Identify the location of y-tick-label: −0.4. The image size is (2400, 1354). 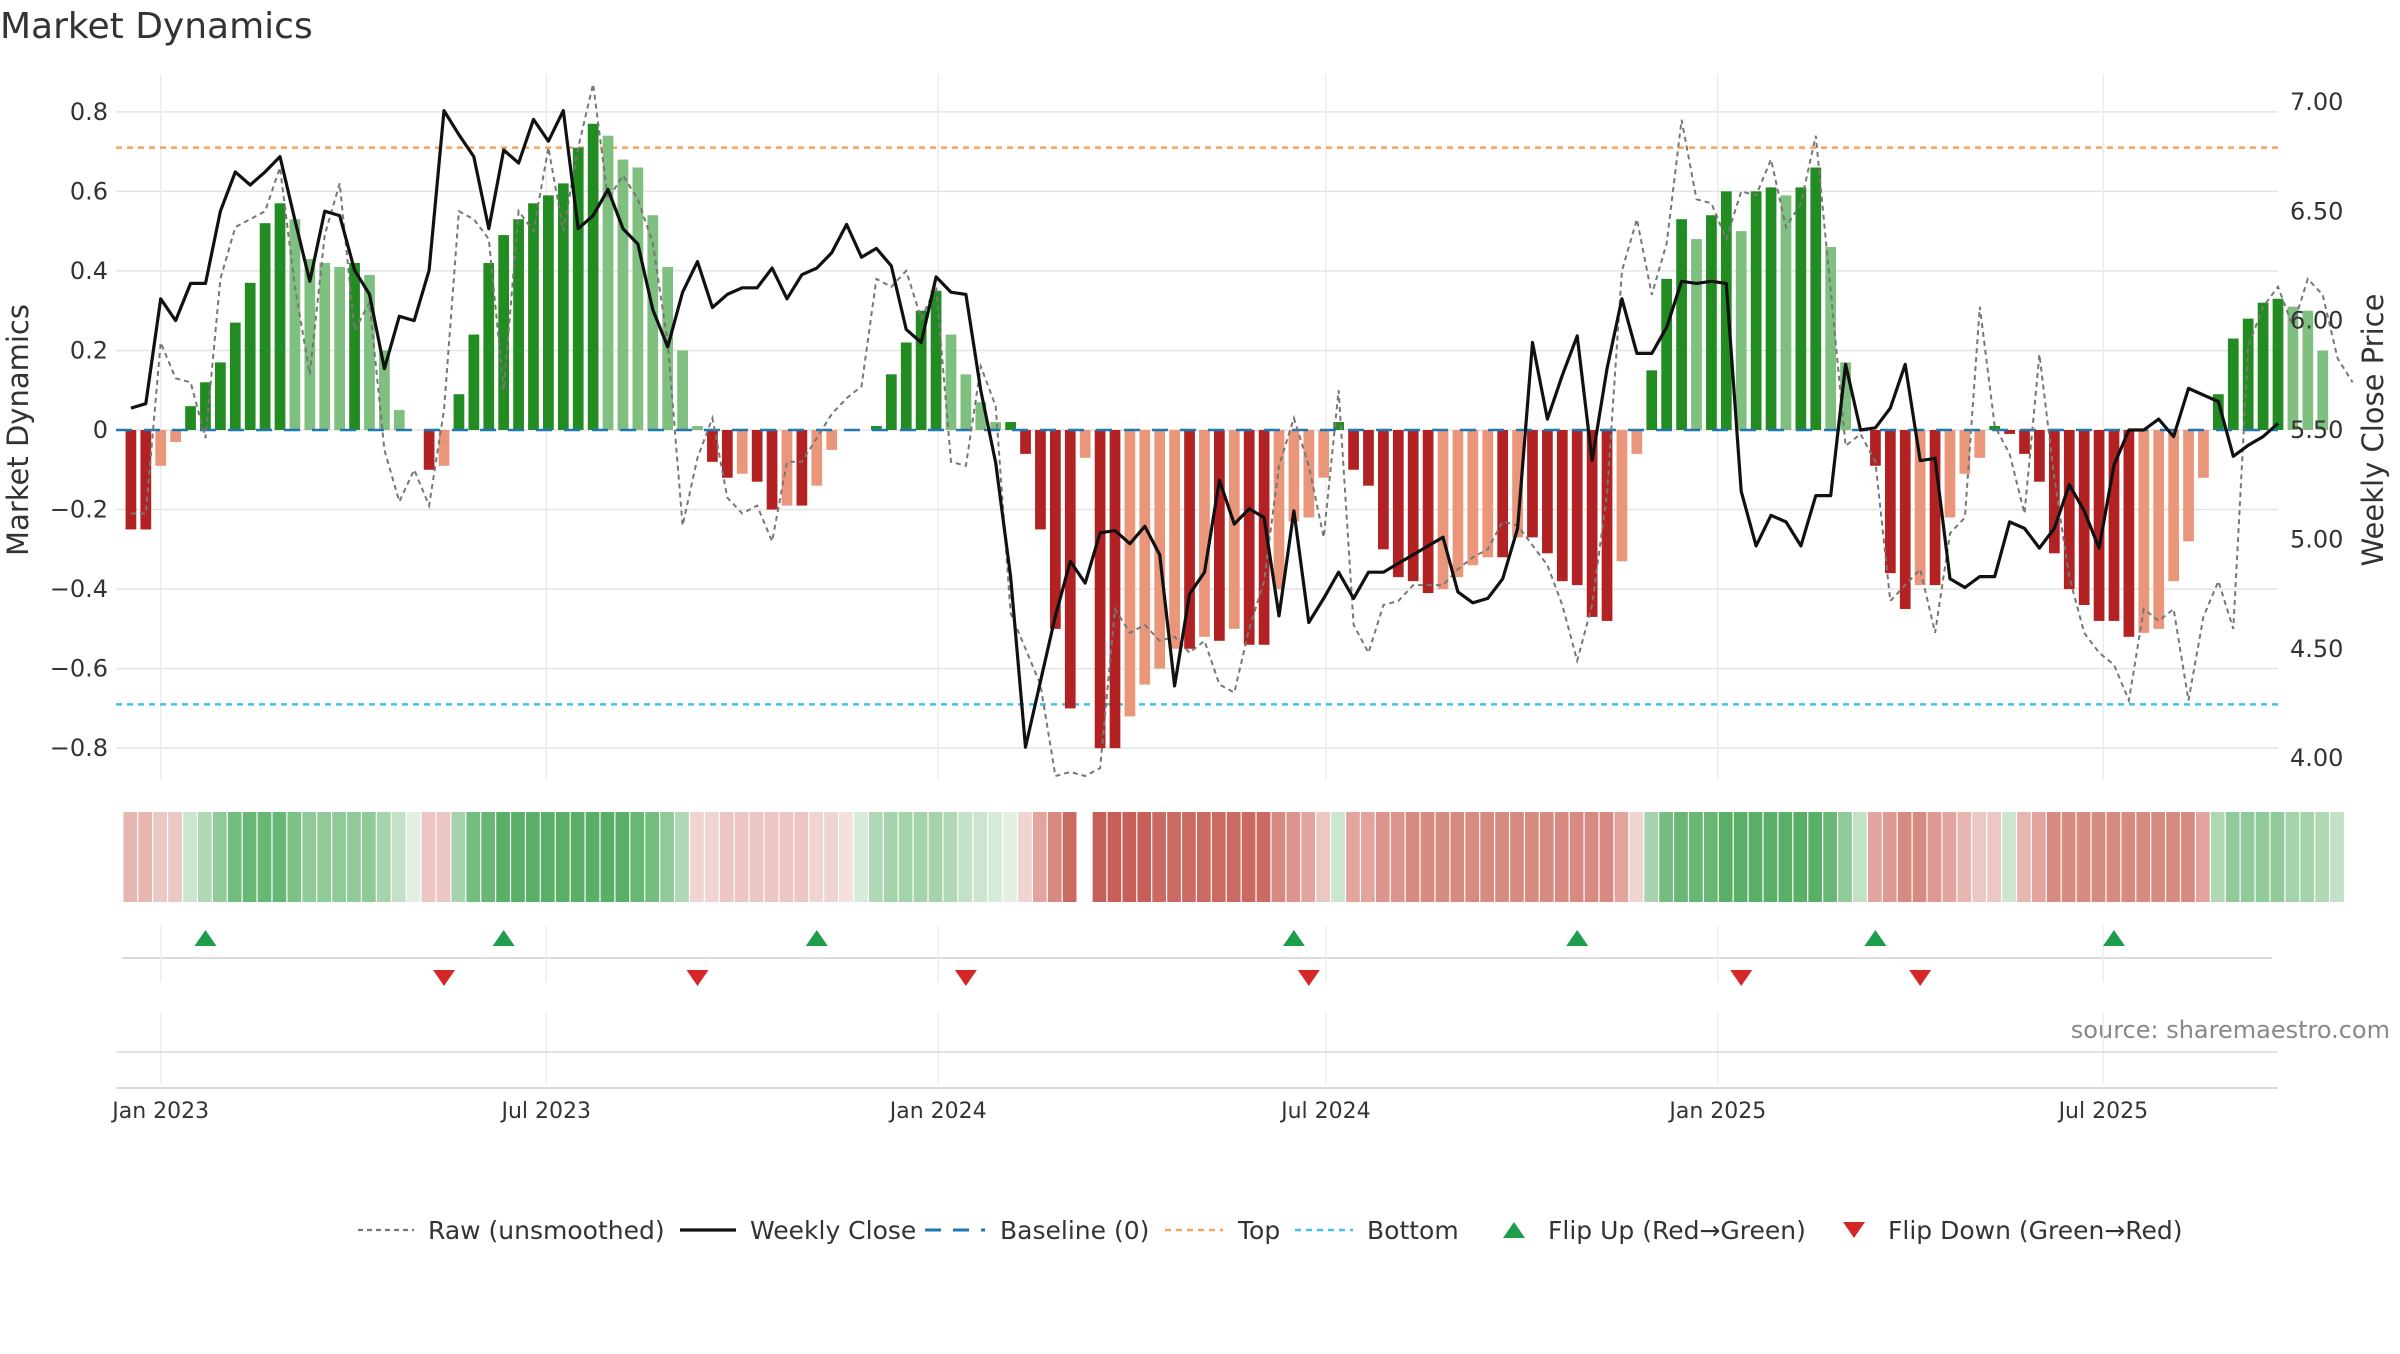
(79, 589).